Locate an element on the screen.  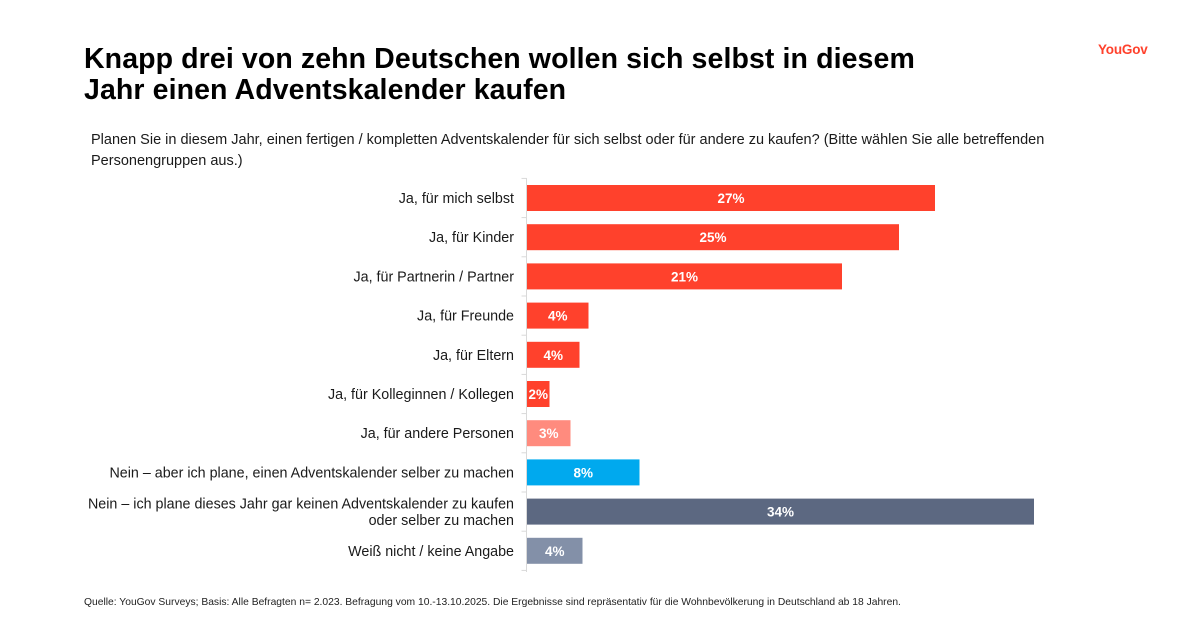
bar-value-label: 34% is located at coordinates (780, 512).